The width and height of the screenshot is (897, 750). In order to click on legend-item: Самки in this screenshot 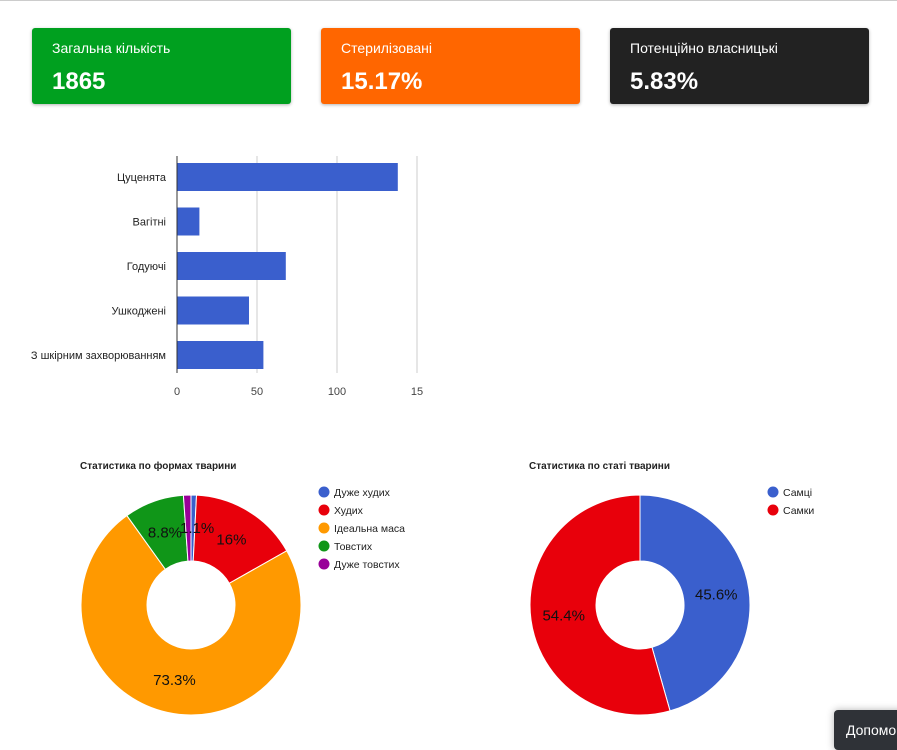, I will do `click(798, 511)`.